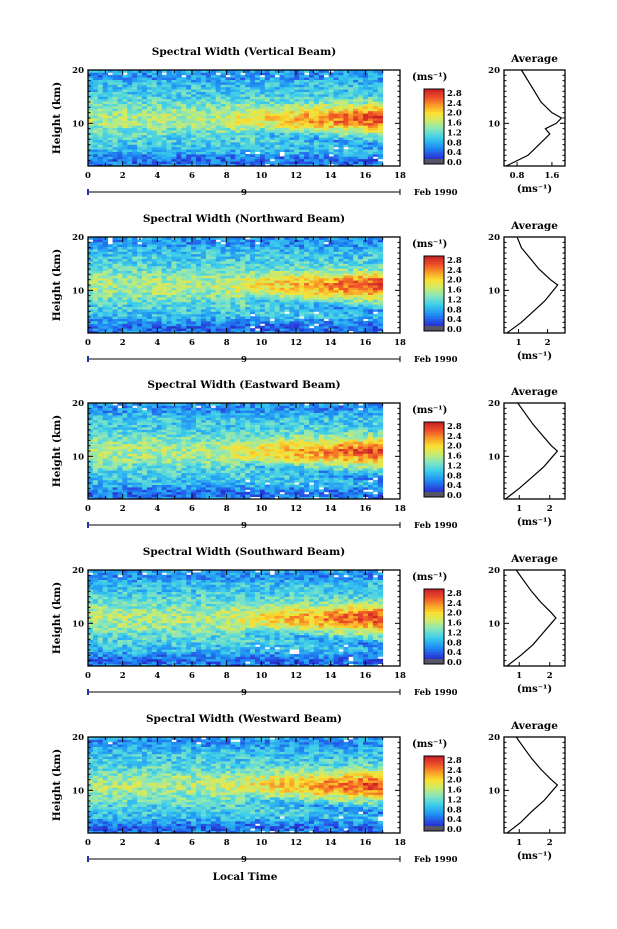 This screenshot has width=617, height=929. Describe the element at coordinates (365, 343) in the screenshot. I see `x-tick-label: 16` at that location.